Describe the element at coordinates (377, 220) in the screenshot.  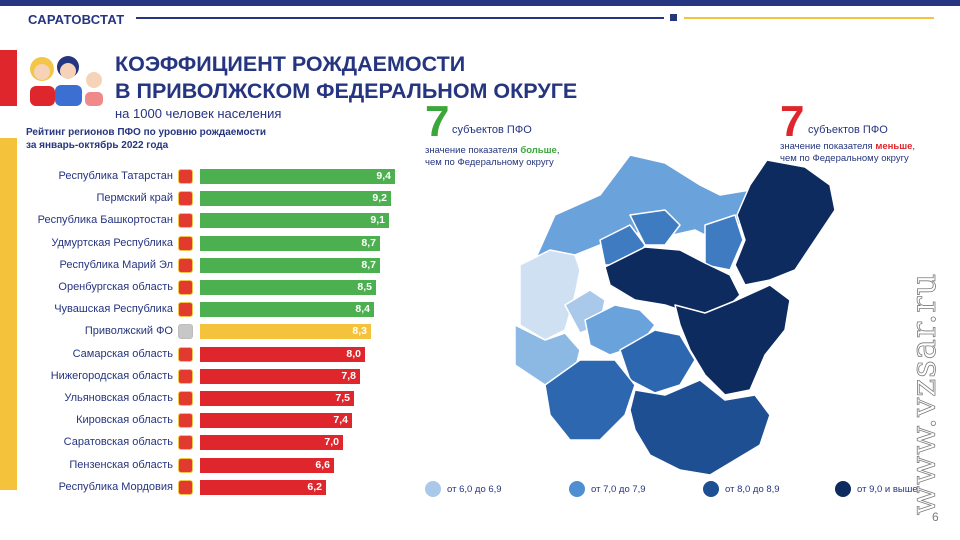
I see `bar-value-label: 9,1` at that location.